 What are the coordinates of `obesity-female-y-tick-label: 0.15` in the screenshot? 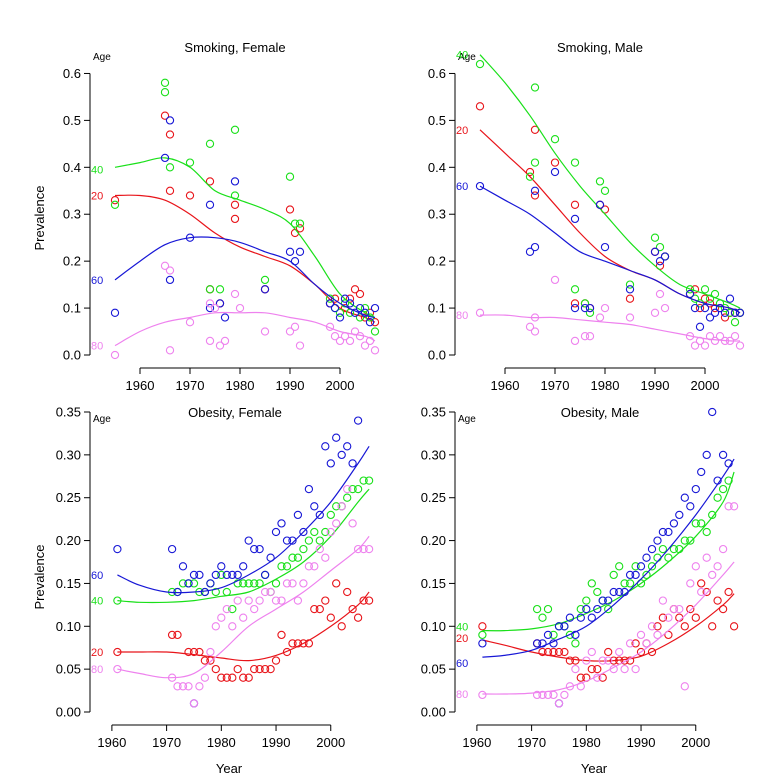 It's located at (68, 583).